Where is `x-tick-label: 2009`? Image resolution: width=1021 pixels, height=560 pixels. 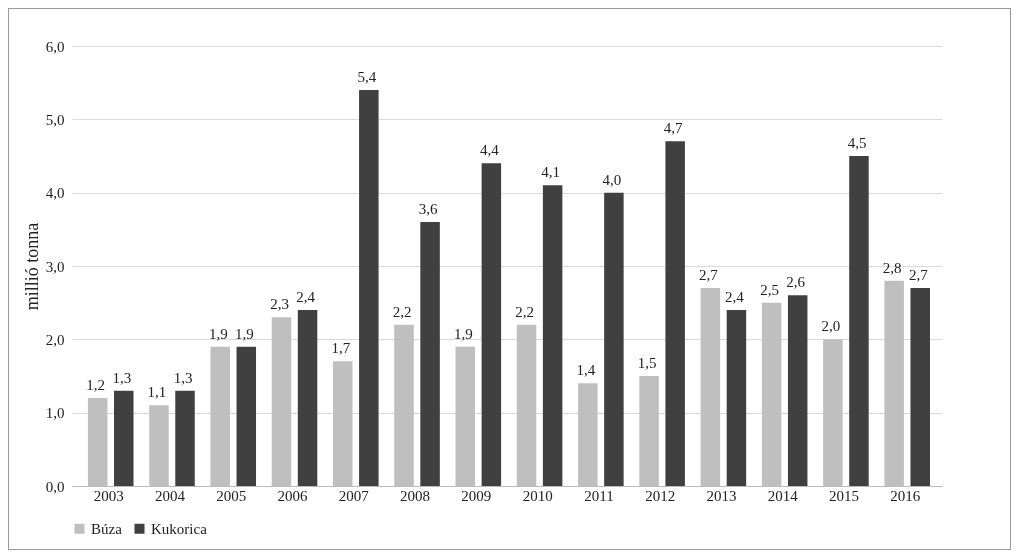
x-tick-label: 2009 is located at coordinates (476, 495).